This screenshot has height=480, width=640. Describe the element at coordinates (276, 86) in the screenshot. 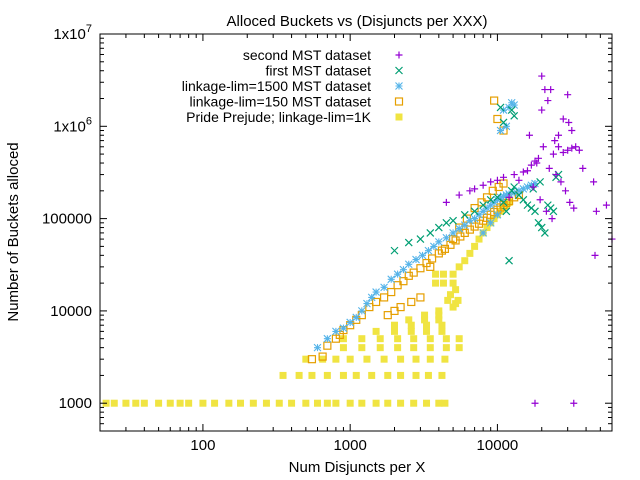

I see `legend-label: linkage-lim=1500 MST dataset` at that location.